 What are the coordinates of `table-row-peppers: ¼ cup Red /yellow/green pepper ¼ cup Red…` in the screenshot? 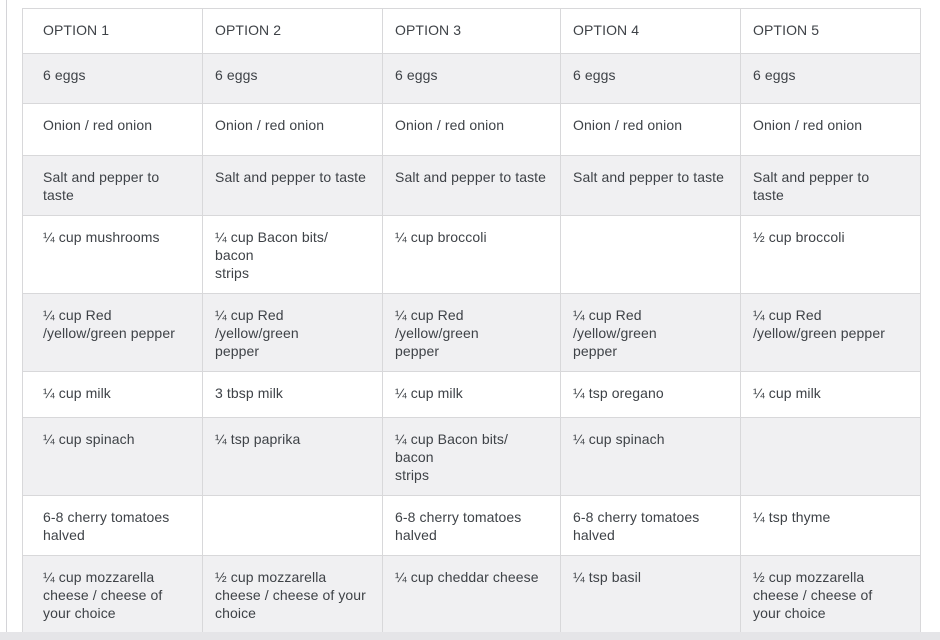 It's located at (471, 332).